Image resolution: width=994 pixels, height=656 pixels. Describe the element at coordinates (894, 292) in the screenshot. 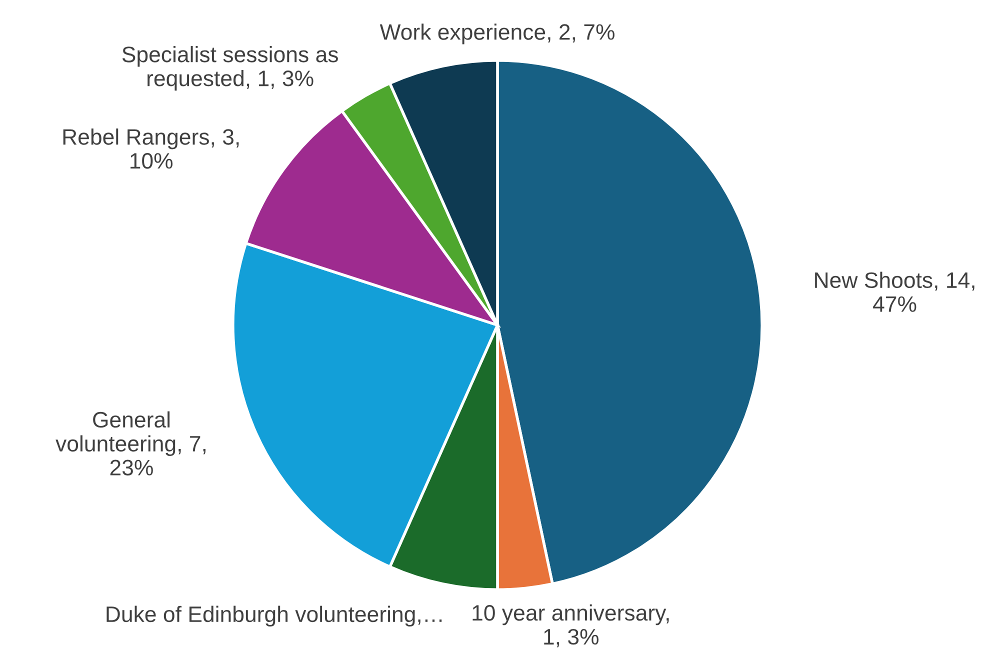

I see `slice-label: New Shoots, 14, 47%` at that location.